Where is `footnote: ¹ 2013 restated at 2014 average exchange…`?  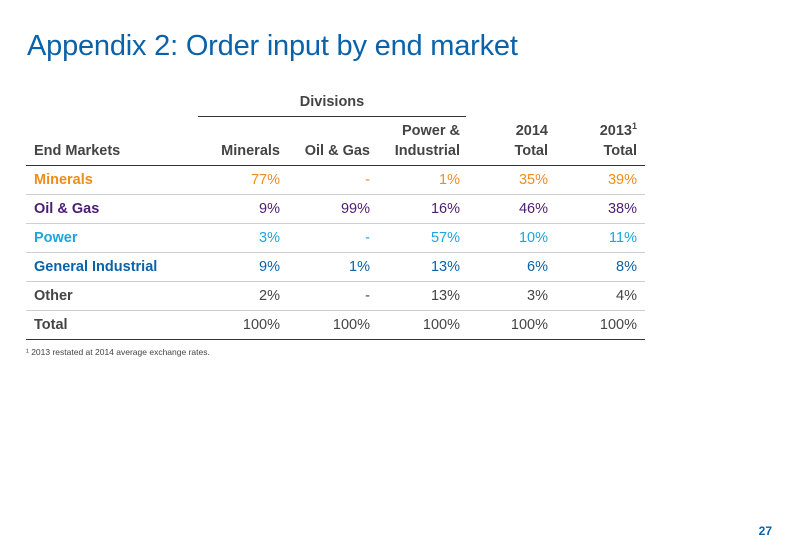
footnote: ¹ 2013 restated at 2014 average exchange… is located at coordinates (118, 352).